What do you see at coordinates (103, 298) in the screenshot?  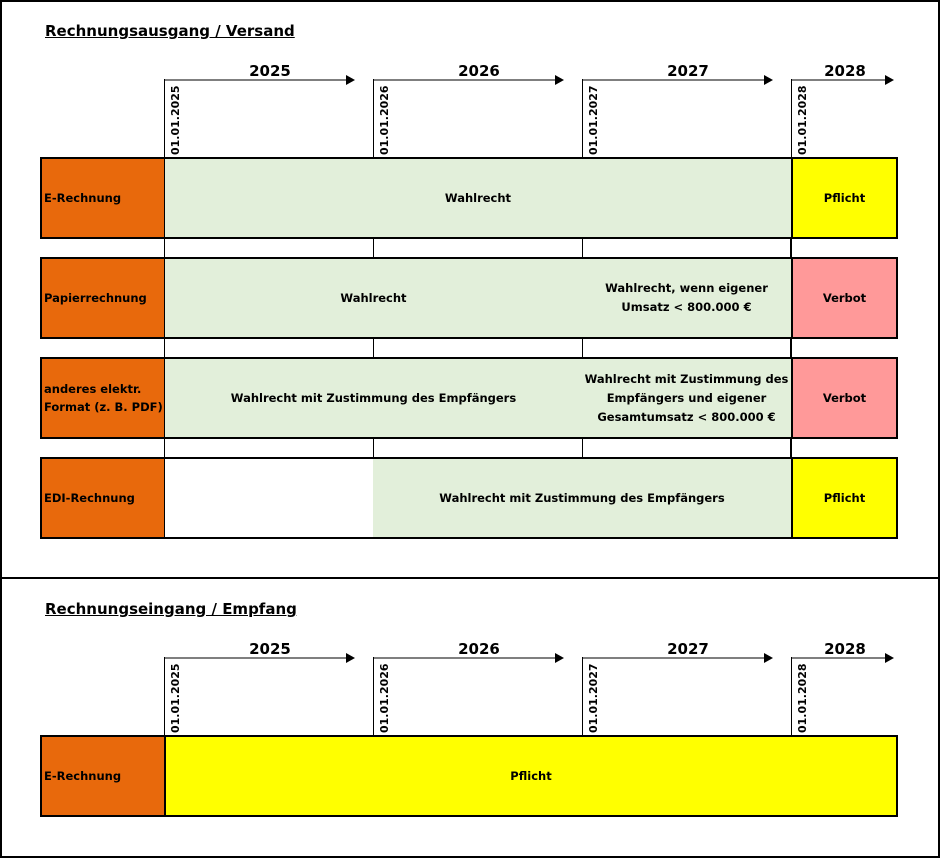 I see `row-label-papierrechnung: Papierrechnung` at bounding box center [103, 298].